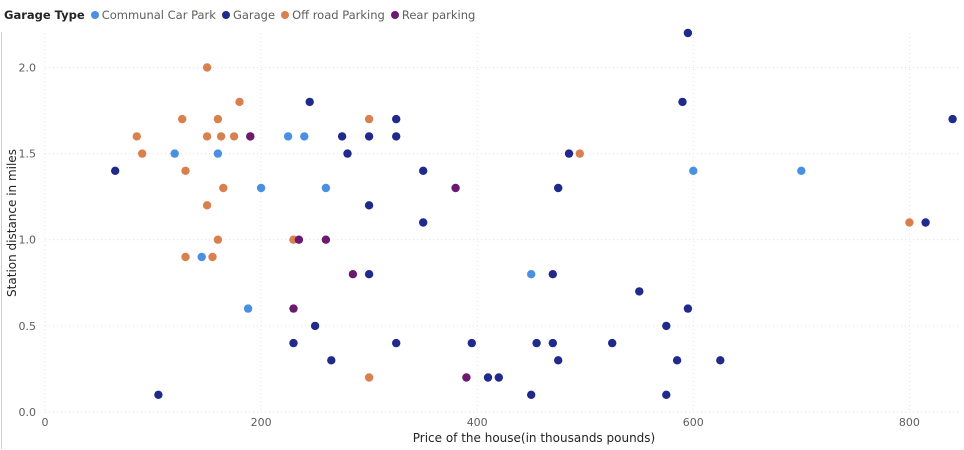 The image size is (964, 450). Describe the element at coordinates (432, 15) in the screenshot. I see `legend-item-rear-parking: Rear parking` at that location.